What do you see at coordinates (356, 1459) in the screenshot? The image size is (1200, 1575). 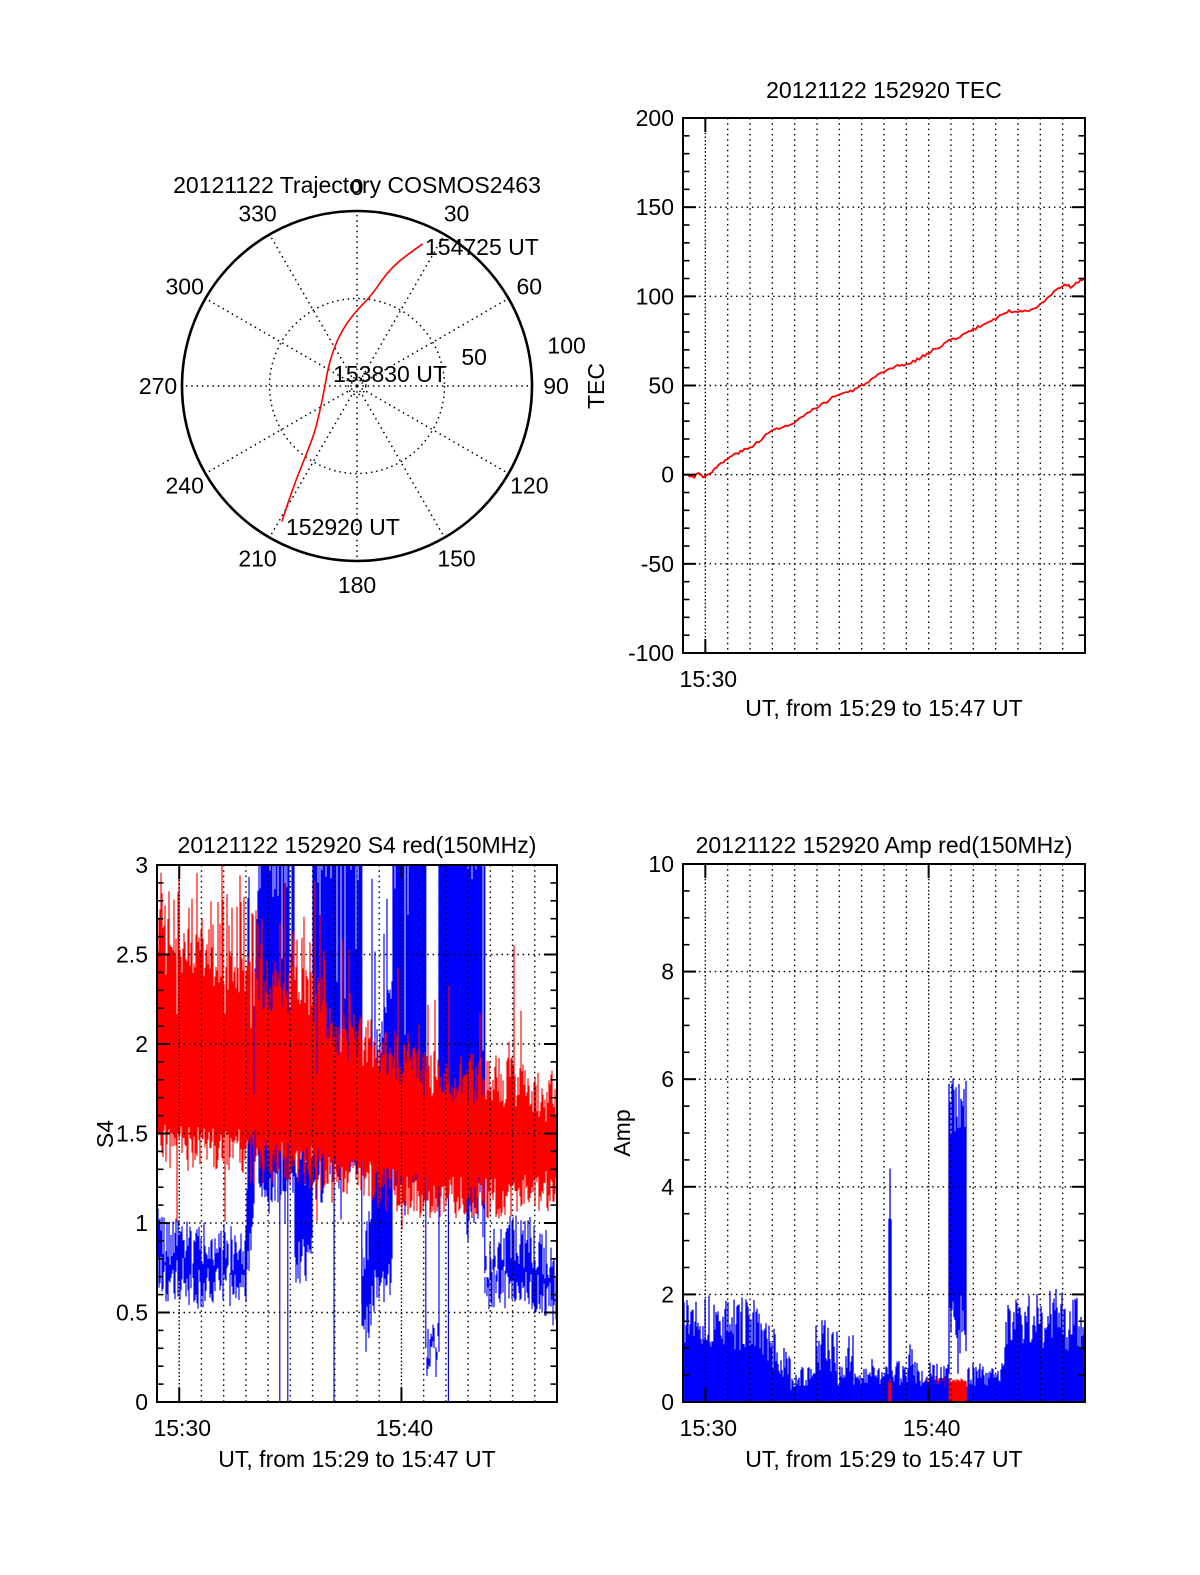 I see `s4-xlabel: UT, from 15:29 to 15:47 UT` at bounding box center [356, 1459].